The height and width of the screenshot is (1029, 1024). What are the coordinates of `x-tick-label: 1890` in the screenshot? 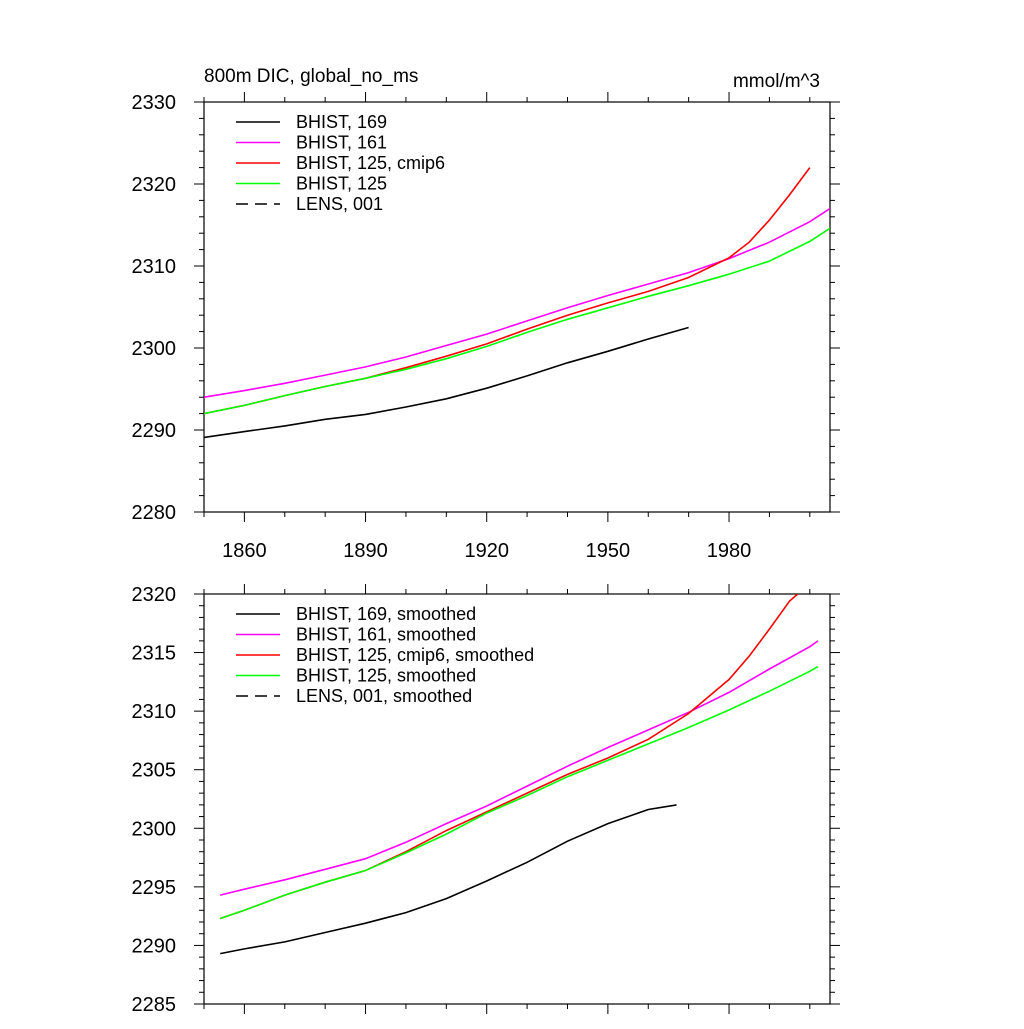 It's located at (365, 551).